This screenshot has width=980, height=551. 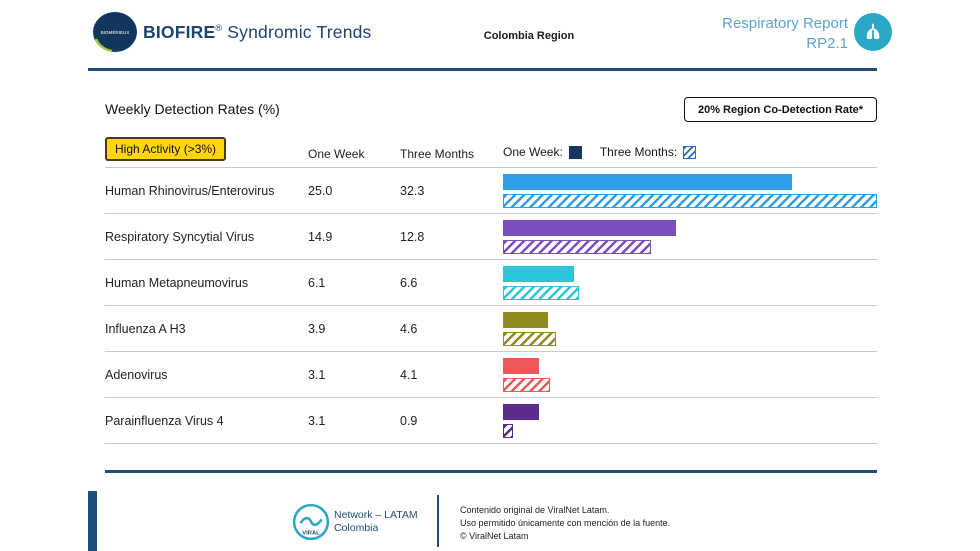 I want to click on three-months-value: 6.6, so click(x=409, y=282).